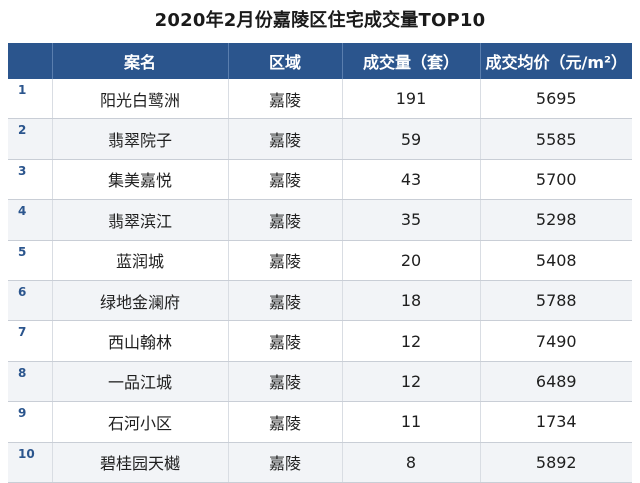 This screenshot has width=640, height=483. What do you see at coordinates (411, 220) in the screenshot?
I see `volume-cell: 35` at bounding box center [411, 220].